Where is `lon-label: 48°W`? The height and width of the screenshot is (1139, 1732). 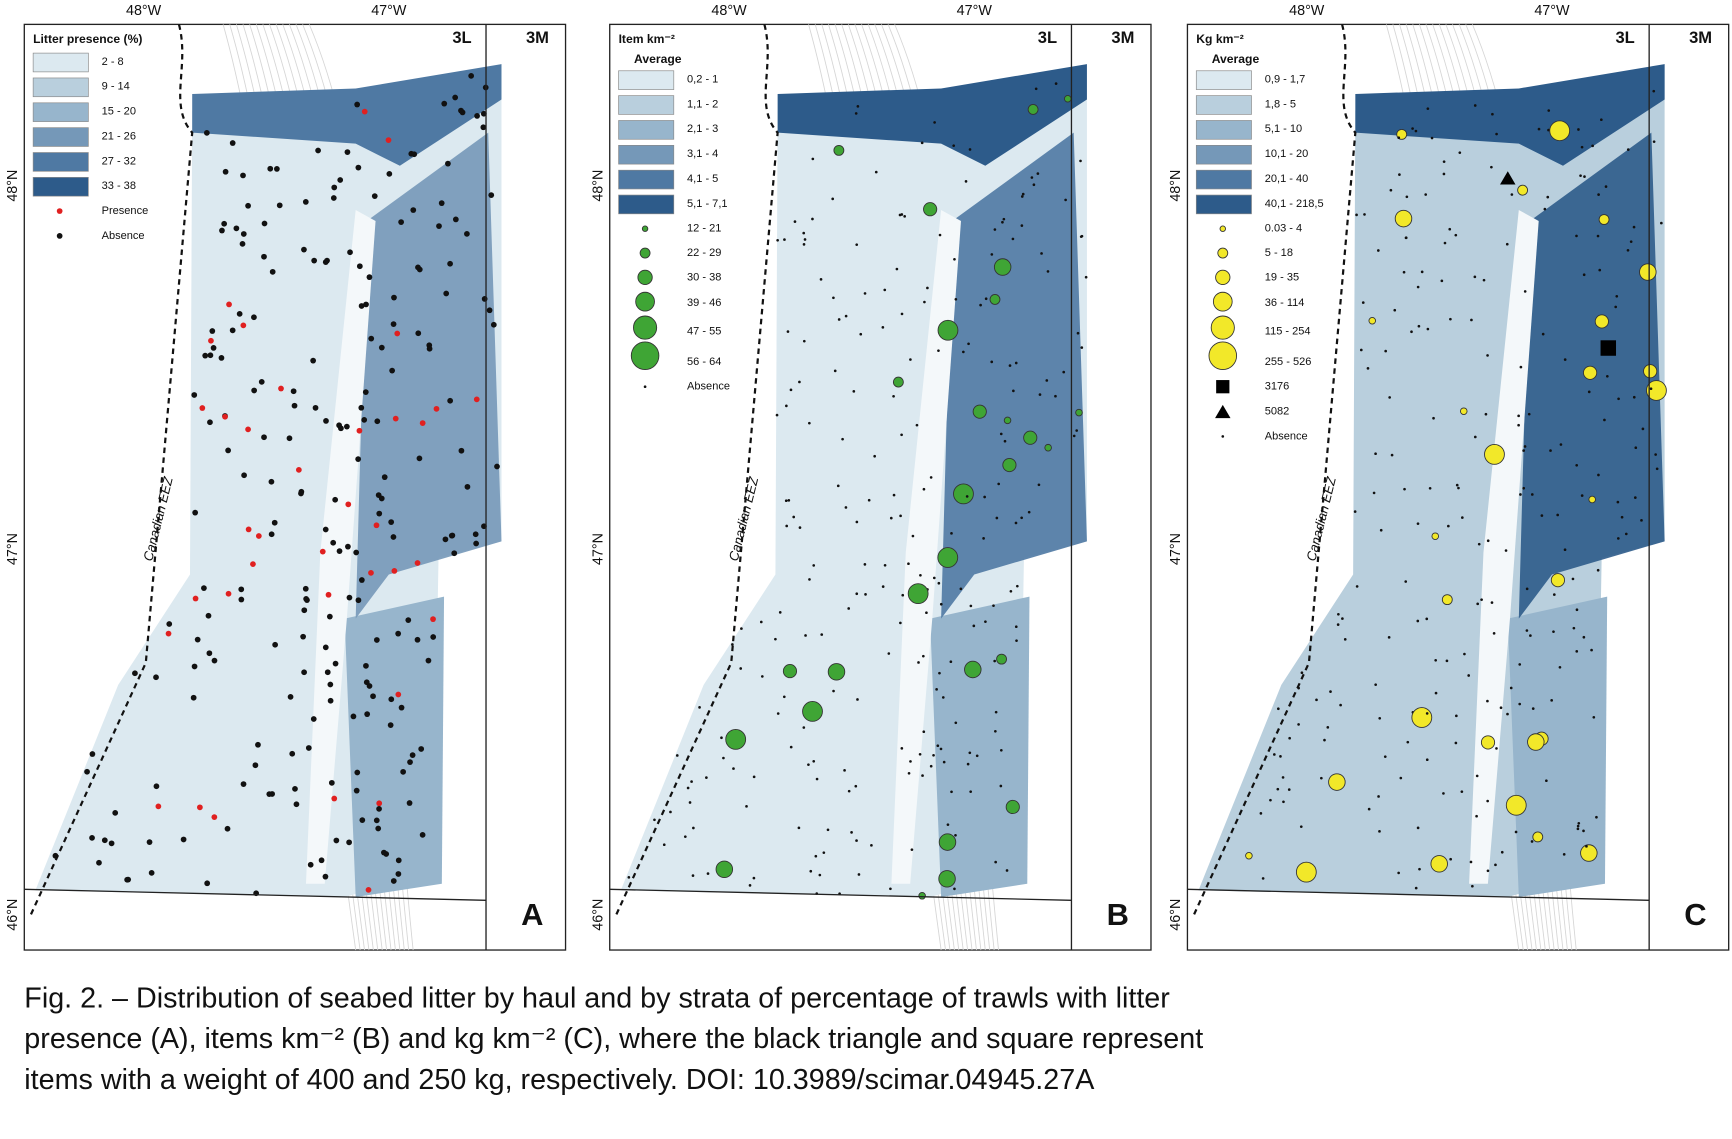 lon-label: 48°W is located at coordinates (144, 11).